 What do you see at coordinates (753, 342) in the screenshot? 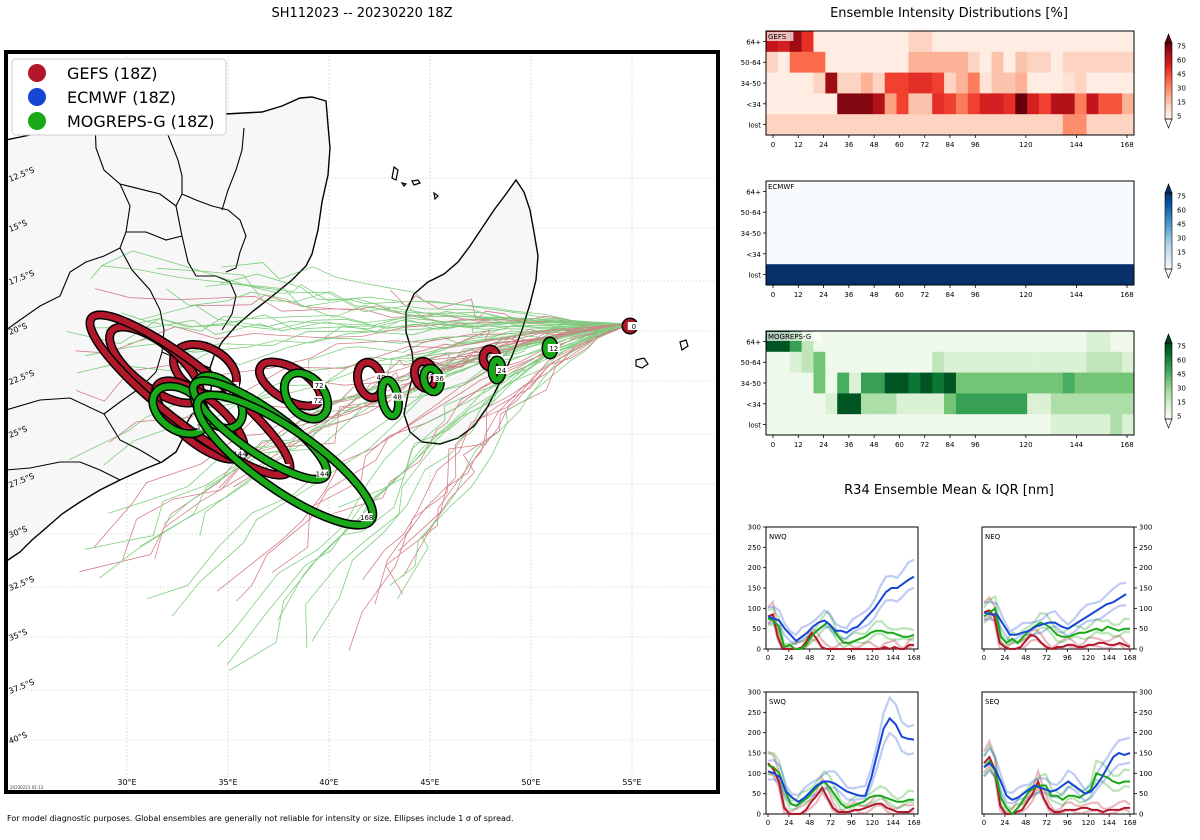
I see `intensity-row-label: 64+` at bounding box center [753, 342].